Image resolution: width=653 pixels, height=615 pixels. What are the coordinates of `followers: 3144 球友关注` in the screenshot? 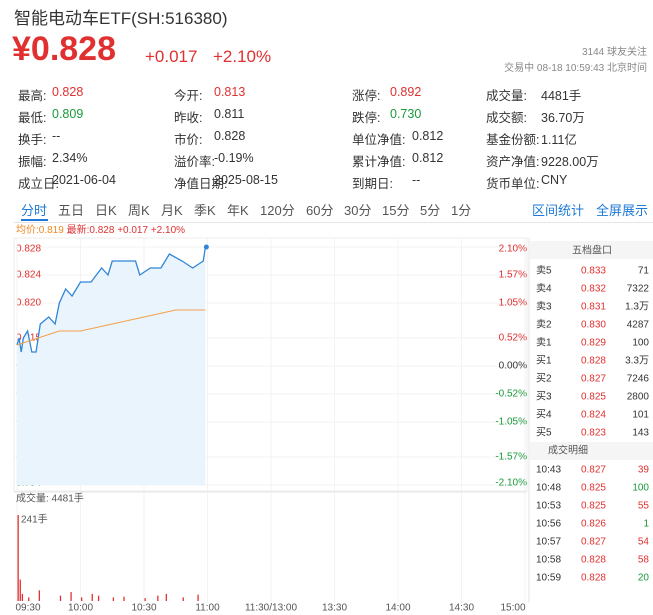 It's located at (614, 52).